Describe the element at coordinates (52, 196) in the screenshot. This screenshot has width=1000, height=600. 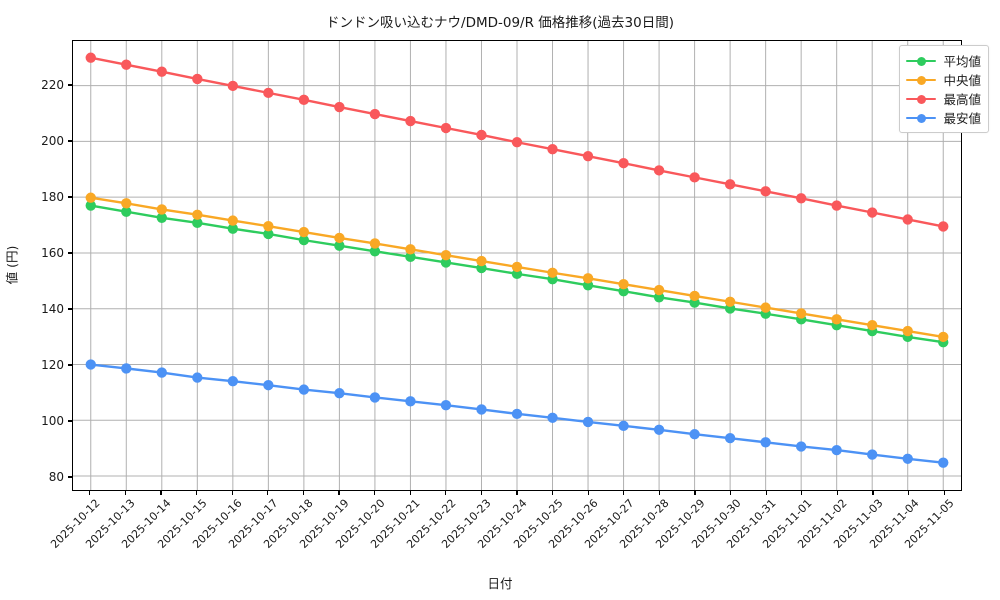
I see `y-tick-label: 180` at that location.